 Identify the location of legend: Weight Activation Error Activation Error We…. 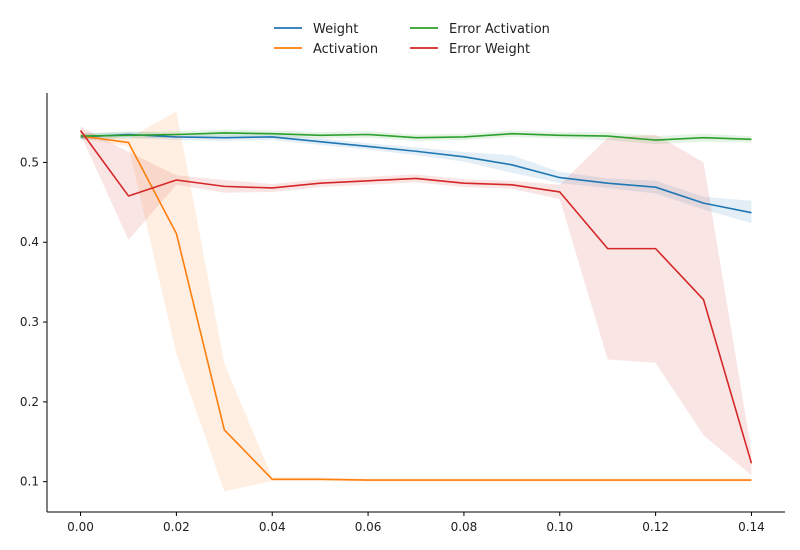
(412, 39).